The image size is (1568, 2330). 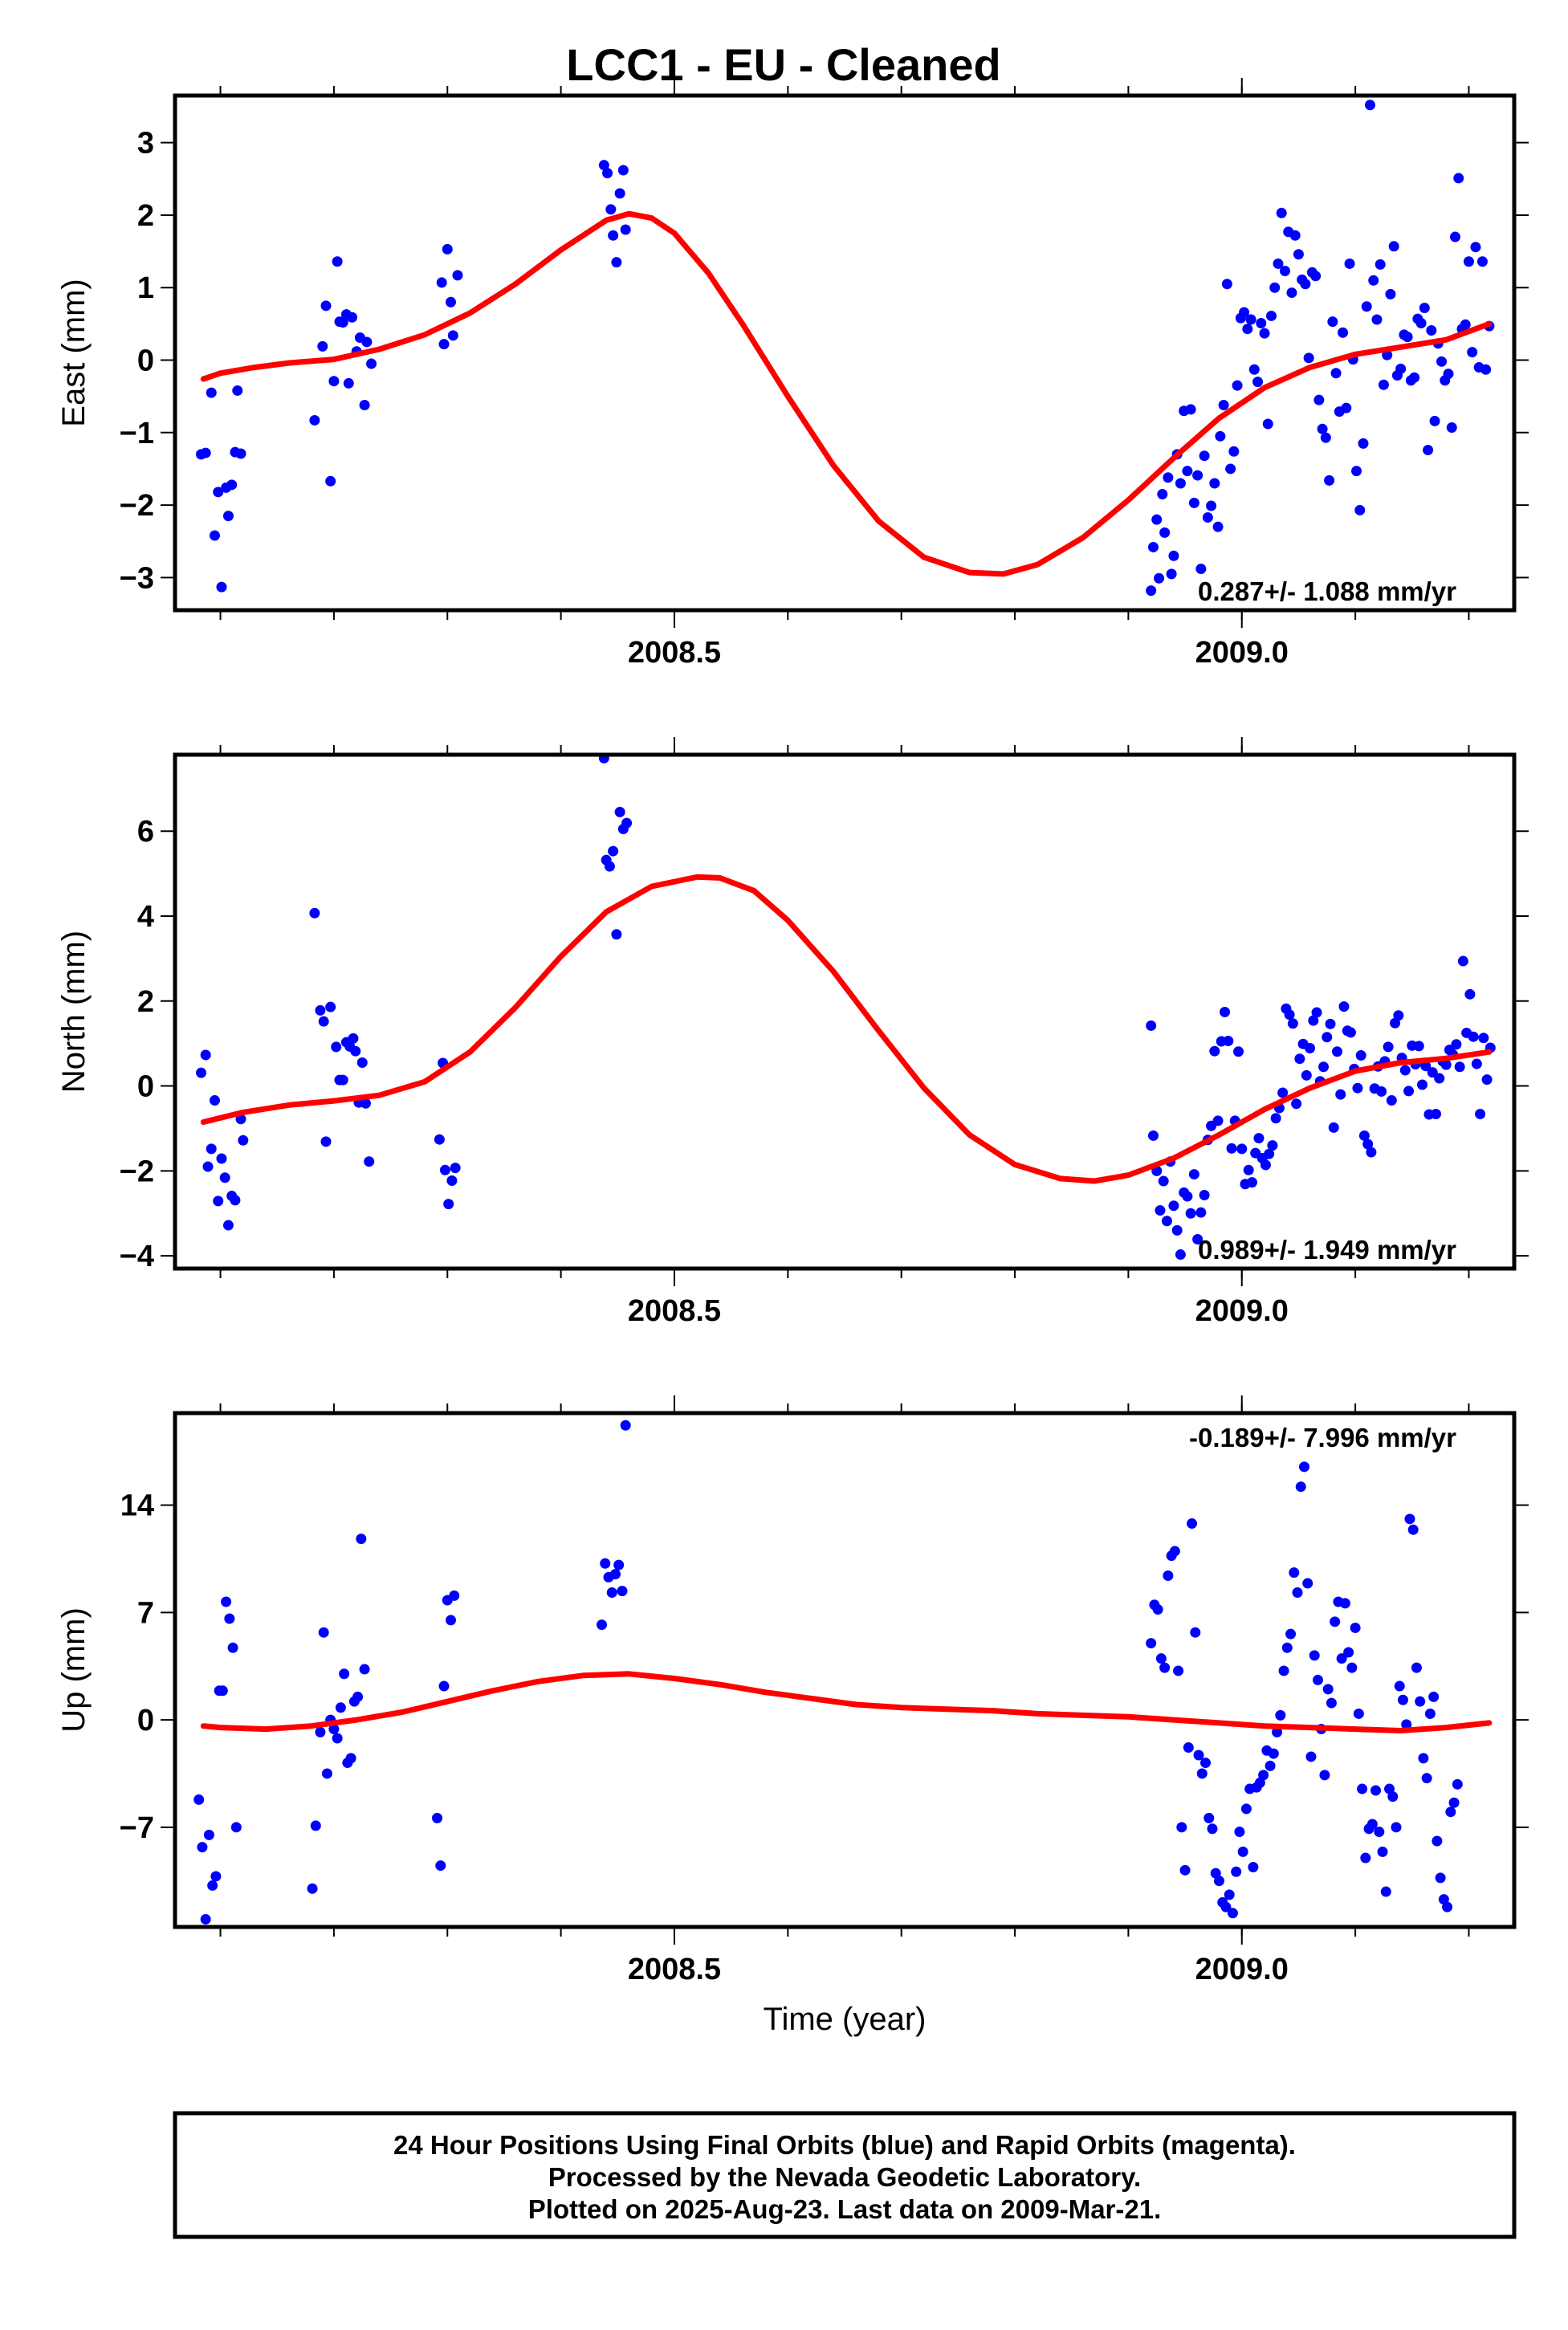 I want to click on panel-3-y-tick-label: −7, so click(x=137, y=1828).